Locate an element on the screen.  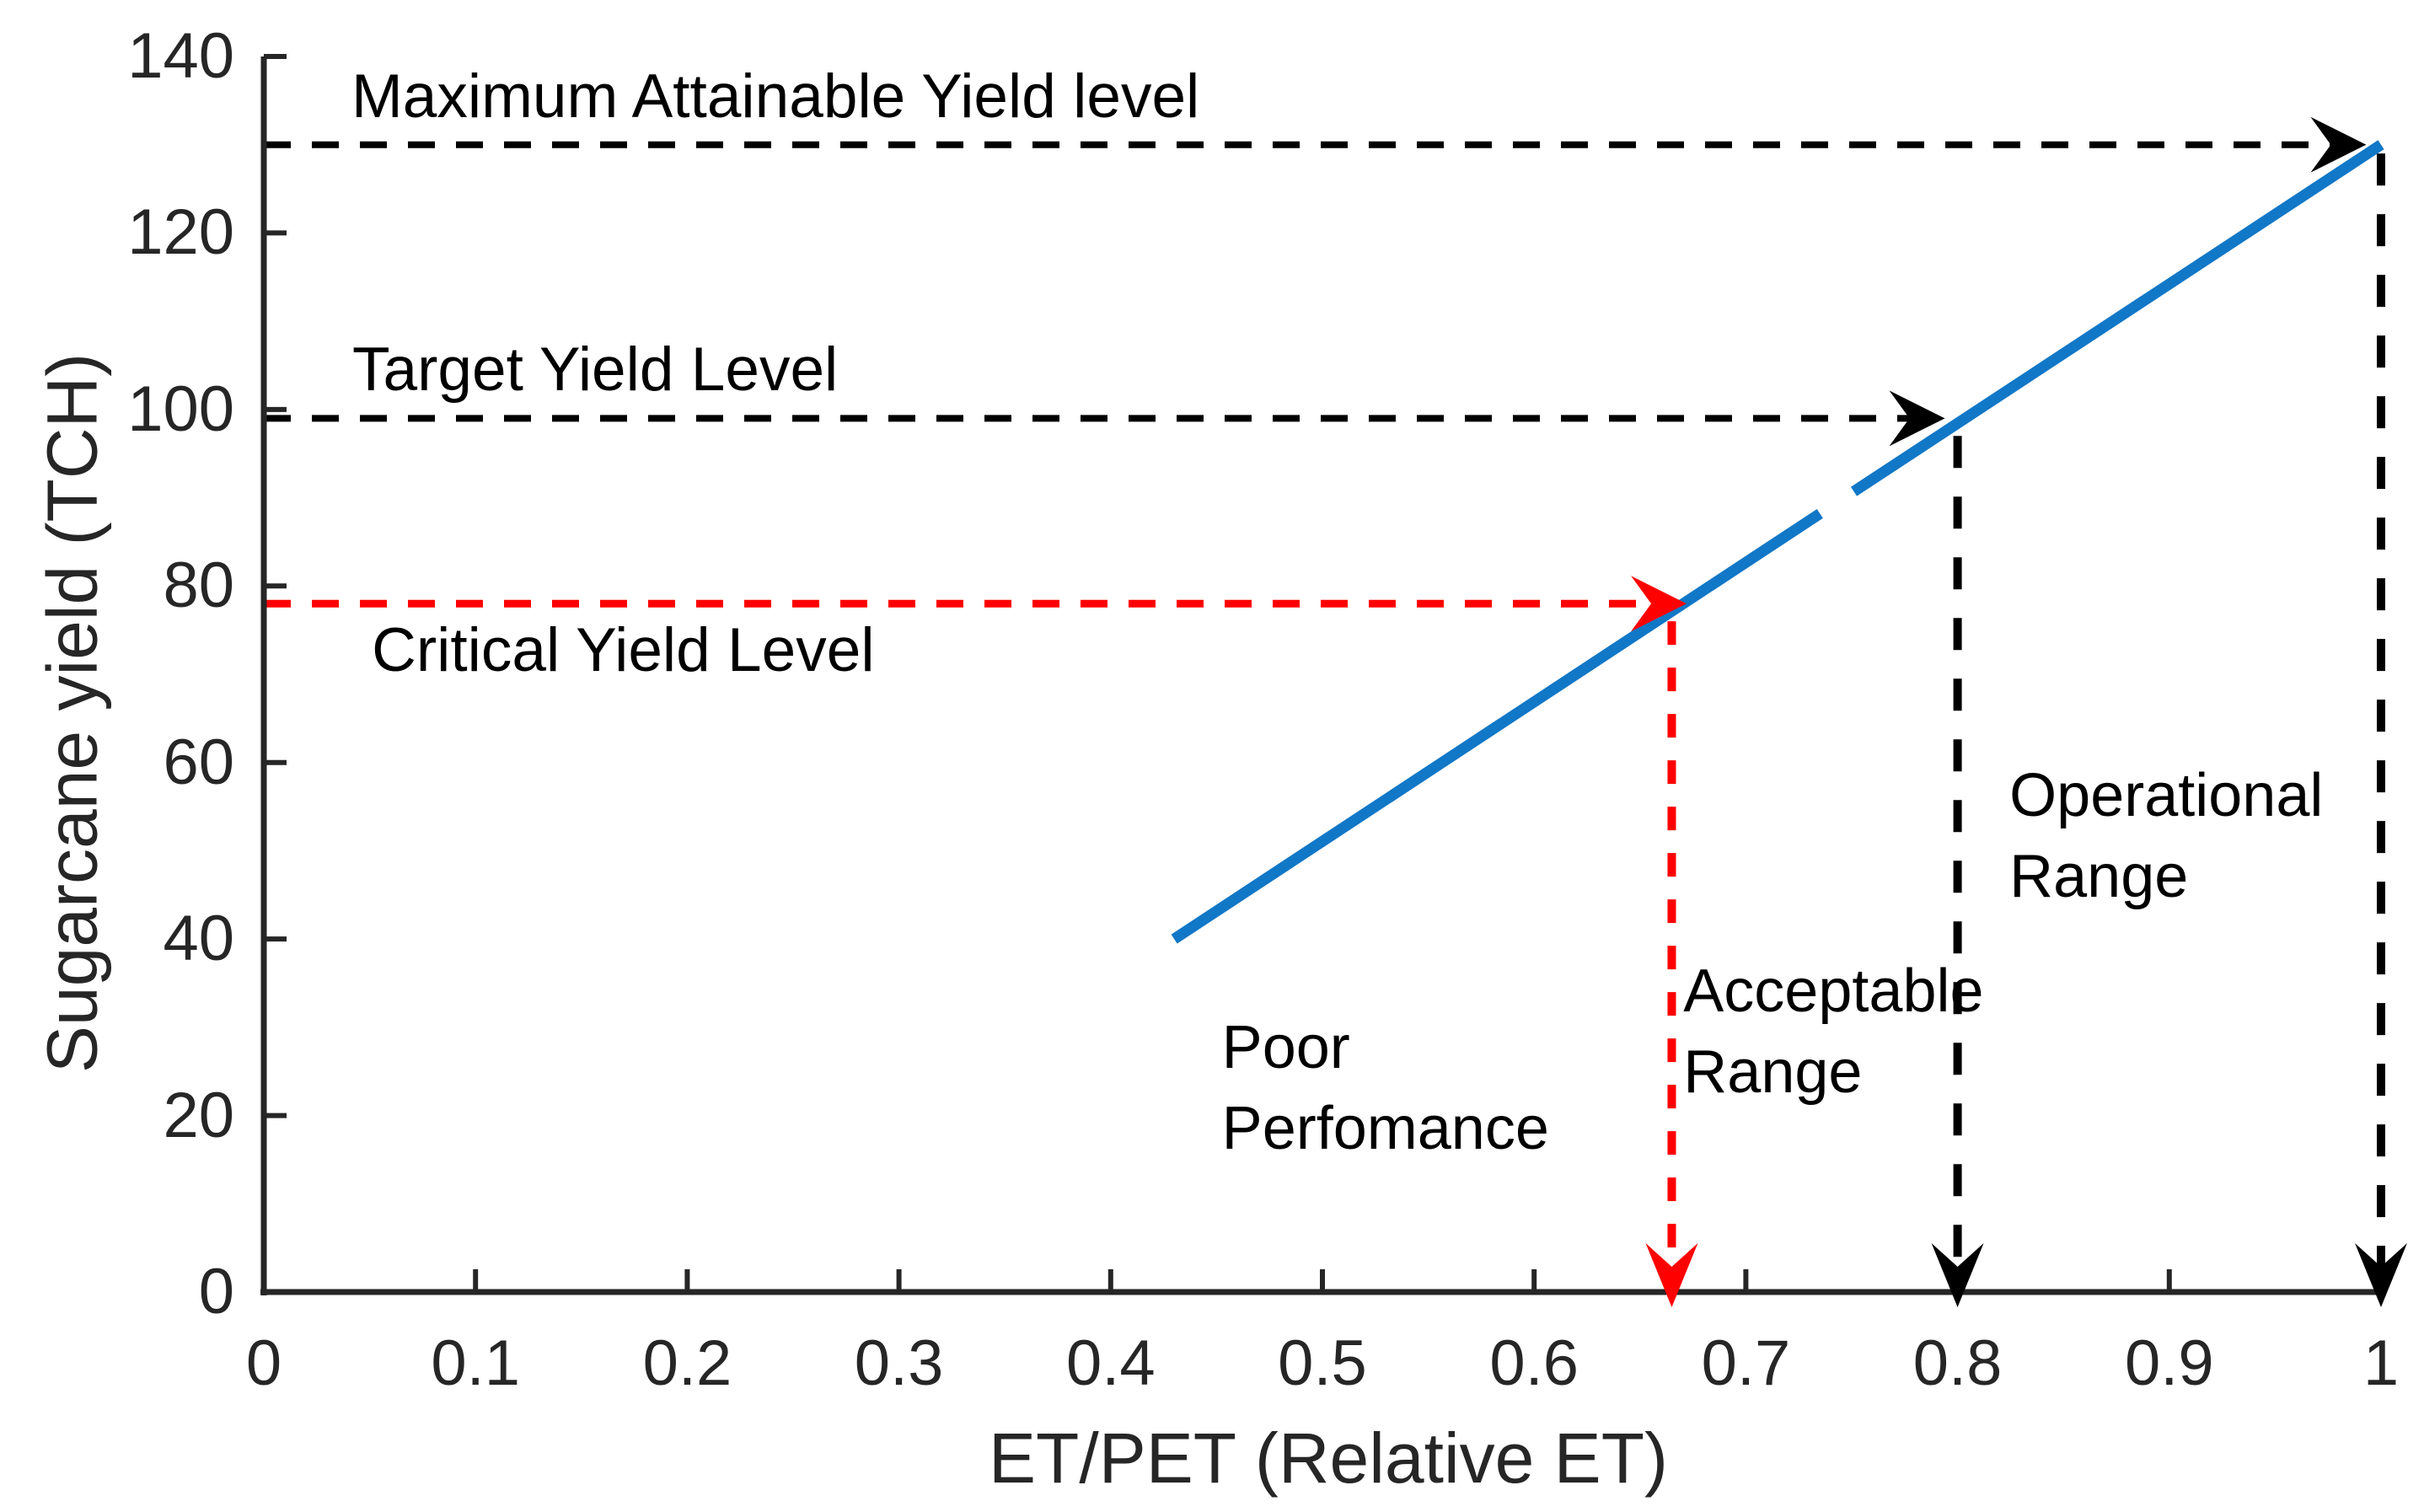
y-tick-label: 0 is located at coordinates (216, 1291).